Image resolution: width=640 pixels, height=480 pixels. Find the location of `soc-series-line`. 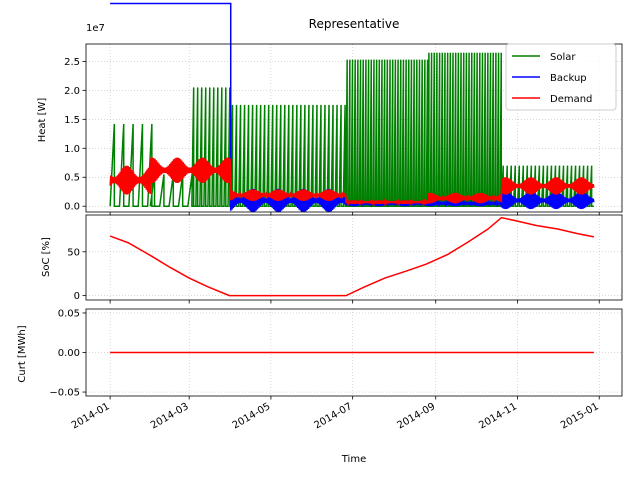

soc-series-line is located at coordinates (352, 256).